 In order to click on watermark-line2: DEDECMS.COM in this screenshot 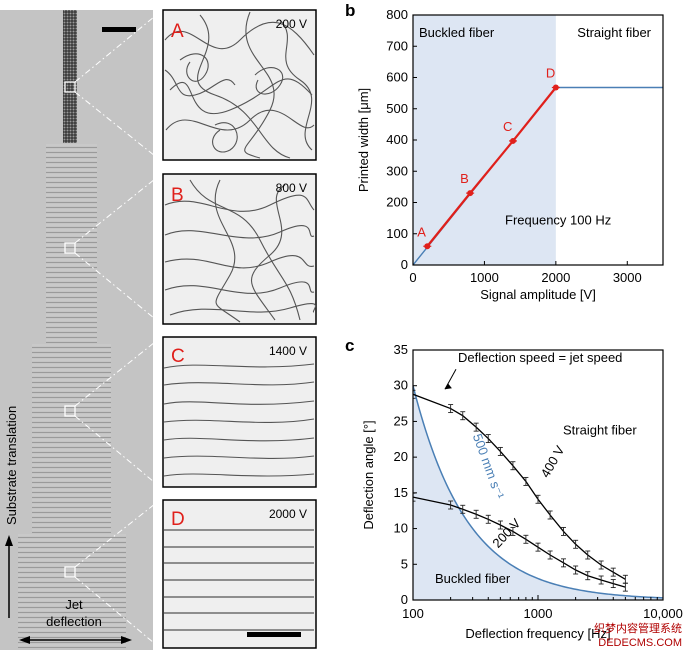, I will do `click(640, 643)`.